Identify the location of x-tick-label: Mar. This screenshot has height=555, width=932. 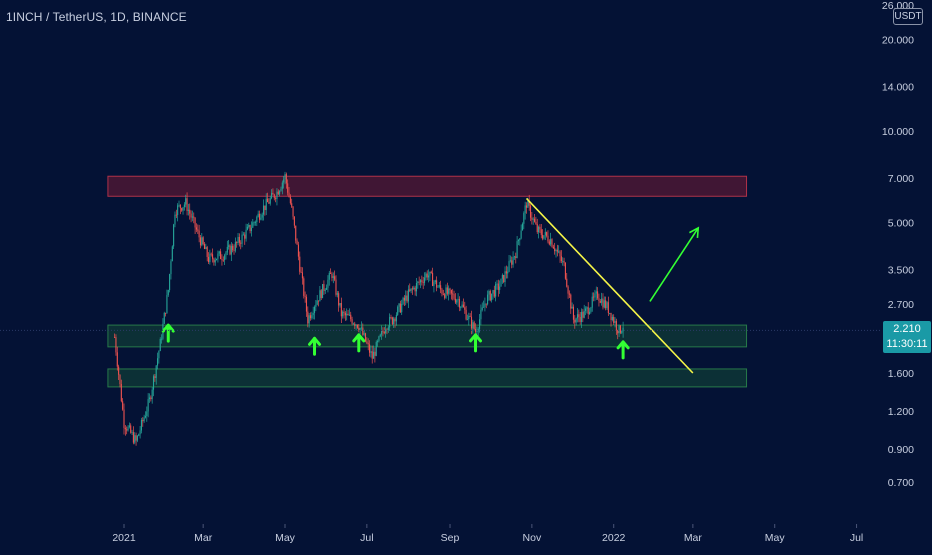
(693, 538).